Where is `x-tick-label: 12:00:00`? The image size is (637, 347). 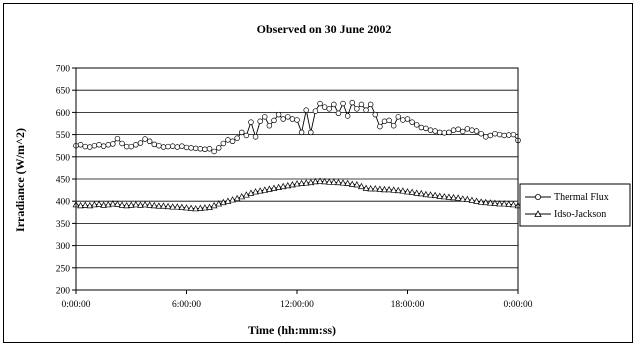
x-tick-label: 12:00:00 is located at coordinates (297, 305).